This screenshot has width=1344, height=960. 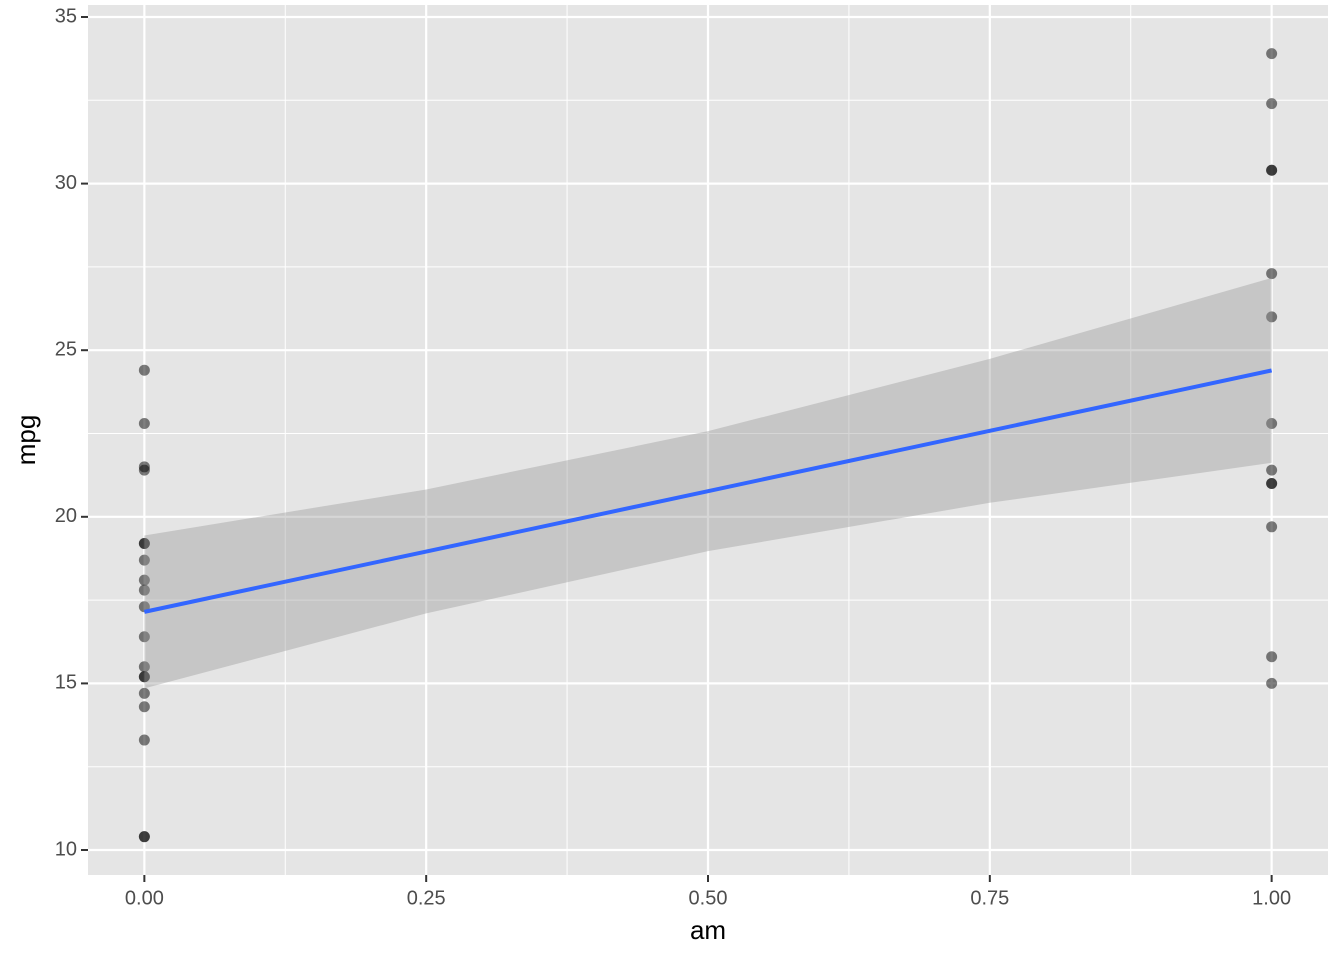 What do you see at coordinates (66, 683) in the screenshot?
I see `y-tick-label: 15` at bounding box center [66, 683].